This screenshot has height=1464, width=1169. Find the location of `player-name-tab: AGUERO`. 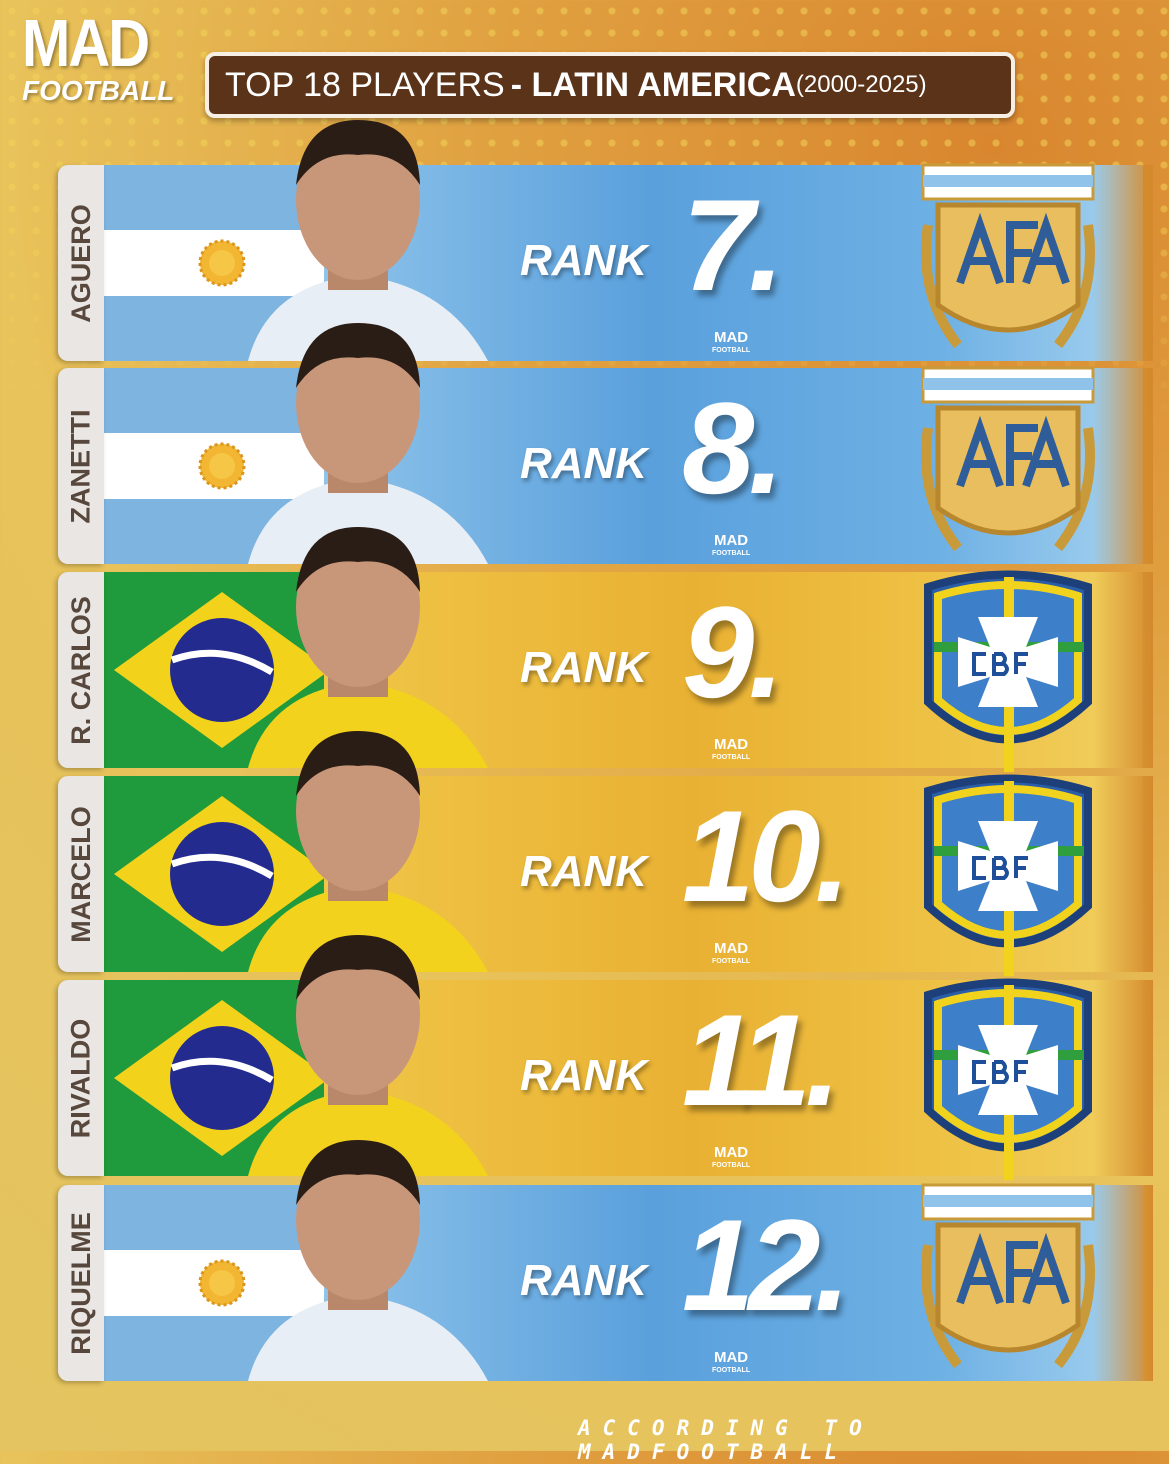

player-name-tab: AGUERO is located at coordinates (81, 263).